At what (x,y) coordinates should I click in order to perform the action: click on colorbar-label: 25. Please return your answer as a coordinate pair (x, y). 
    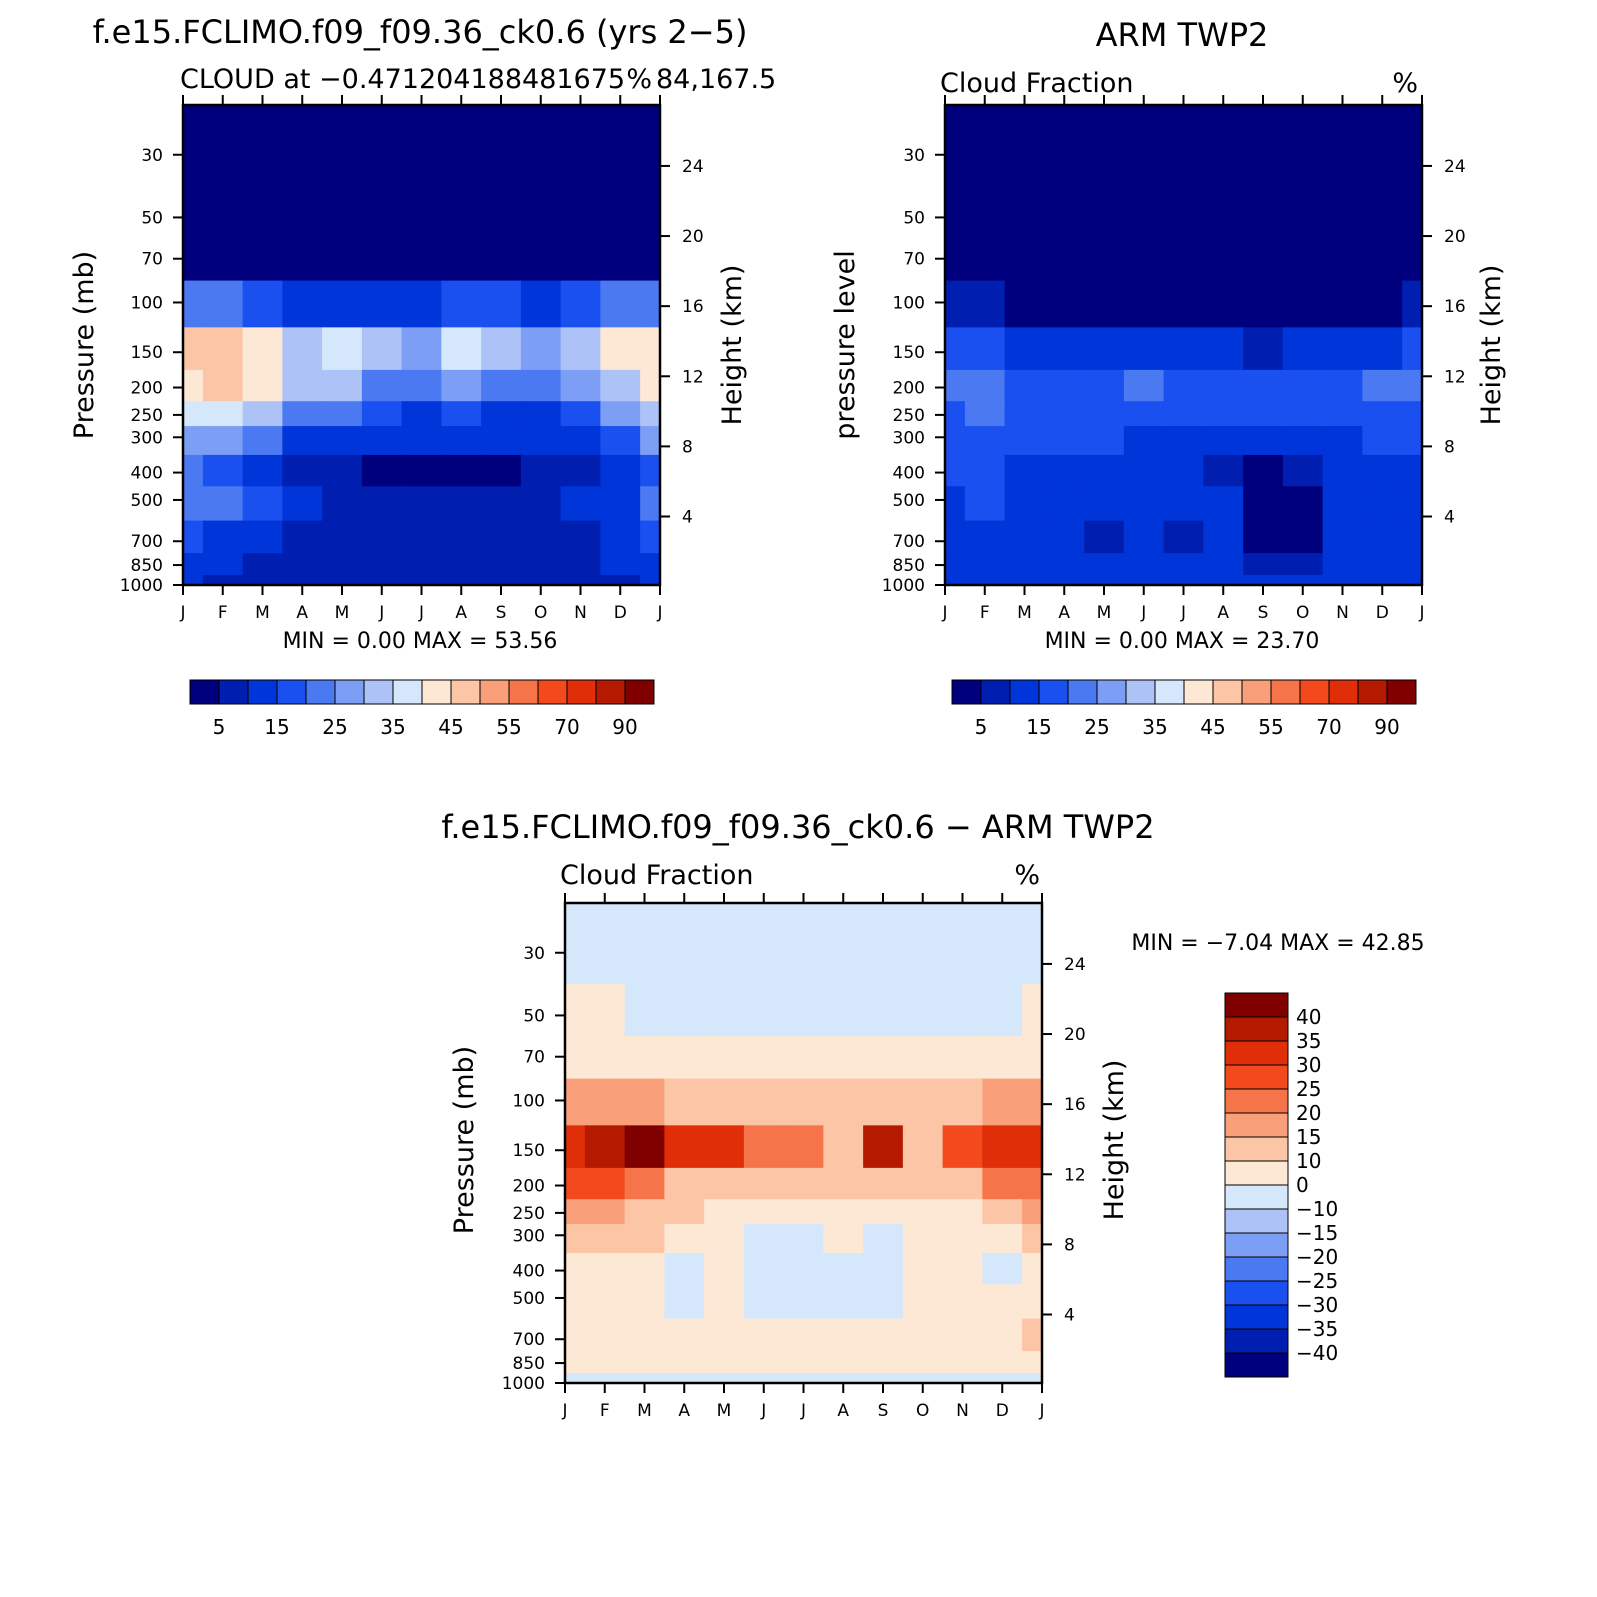
    Looking at the image, I should click on (334, 727).